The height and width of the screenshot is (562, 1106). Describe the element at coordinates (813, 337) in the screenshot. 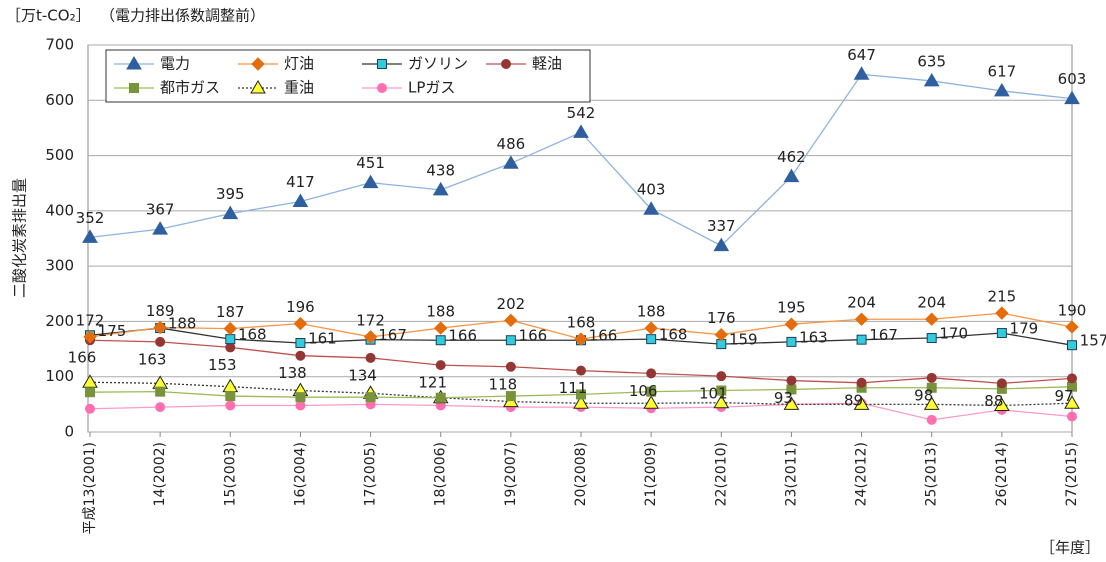

I see `data-label: 163` at that location.